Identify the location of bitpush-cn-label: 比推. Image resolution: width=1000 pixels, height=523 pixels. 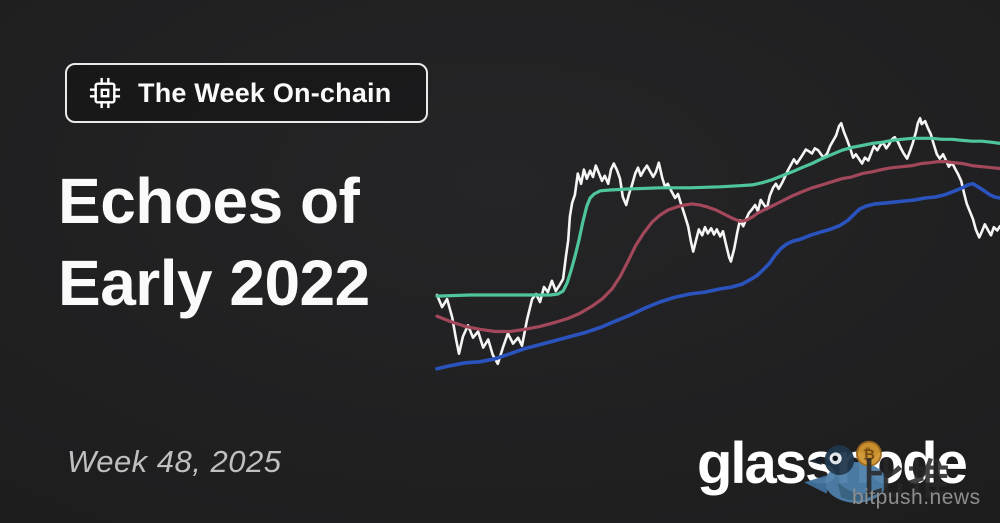
(908, 479).